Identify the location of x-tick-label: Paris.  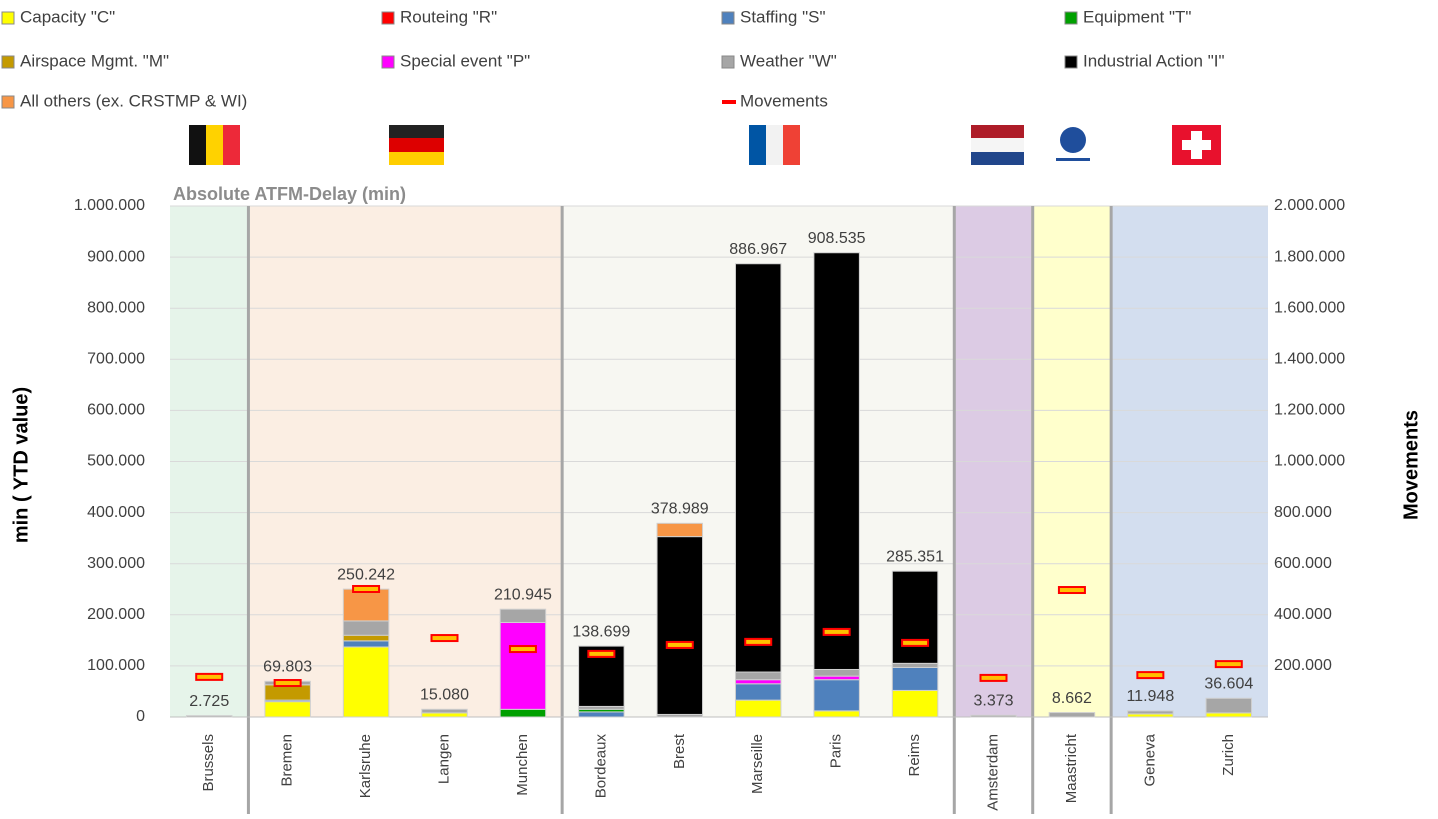
(836, 751).